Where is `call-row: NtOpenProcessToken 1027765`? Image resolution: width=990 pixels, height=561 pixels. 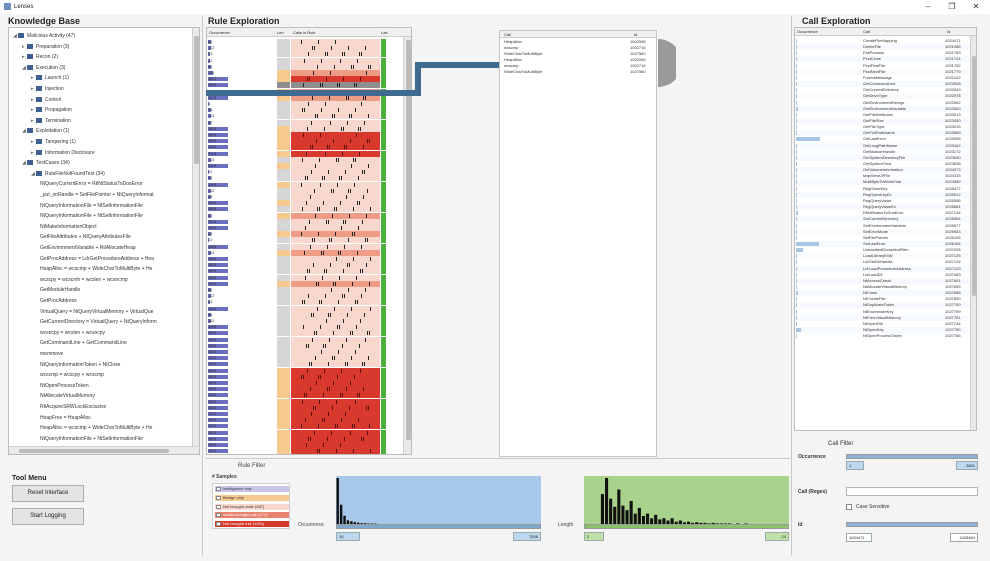 call-row: NtOpenProcessToken 1027765 is located at coordinates (882, 336).